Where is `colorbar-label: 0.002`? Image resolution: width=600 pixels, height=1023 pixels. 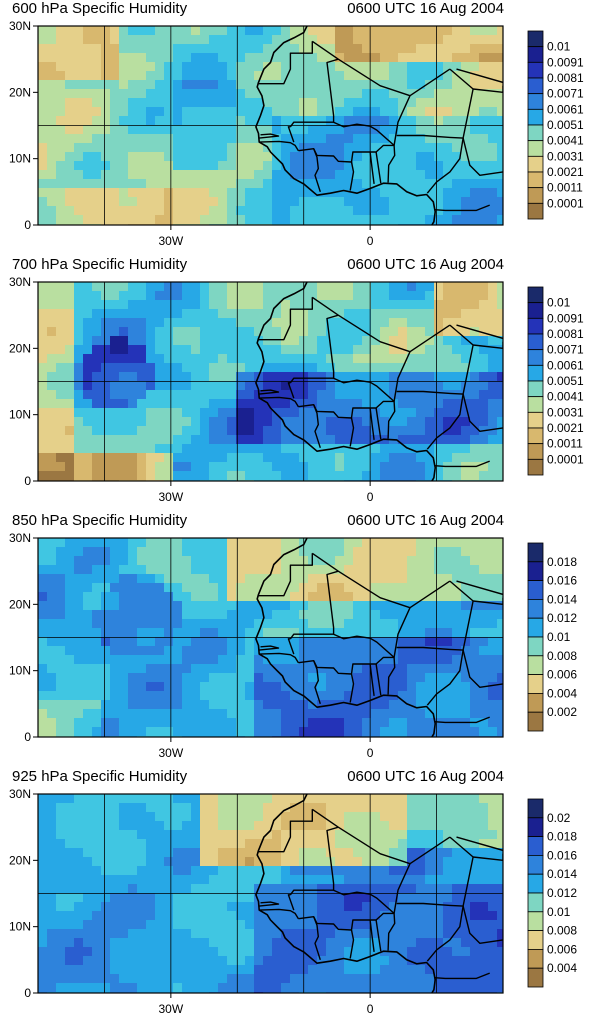 colorbar-label: 0.002 is located at coordinates (562, 712).